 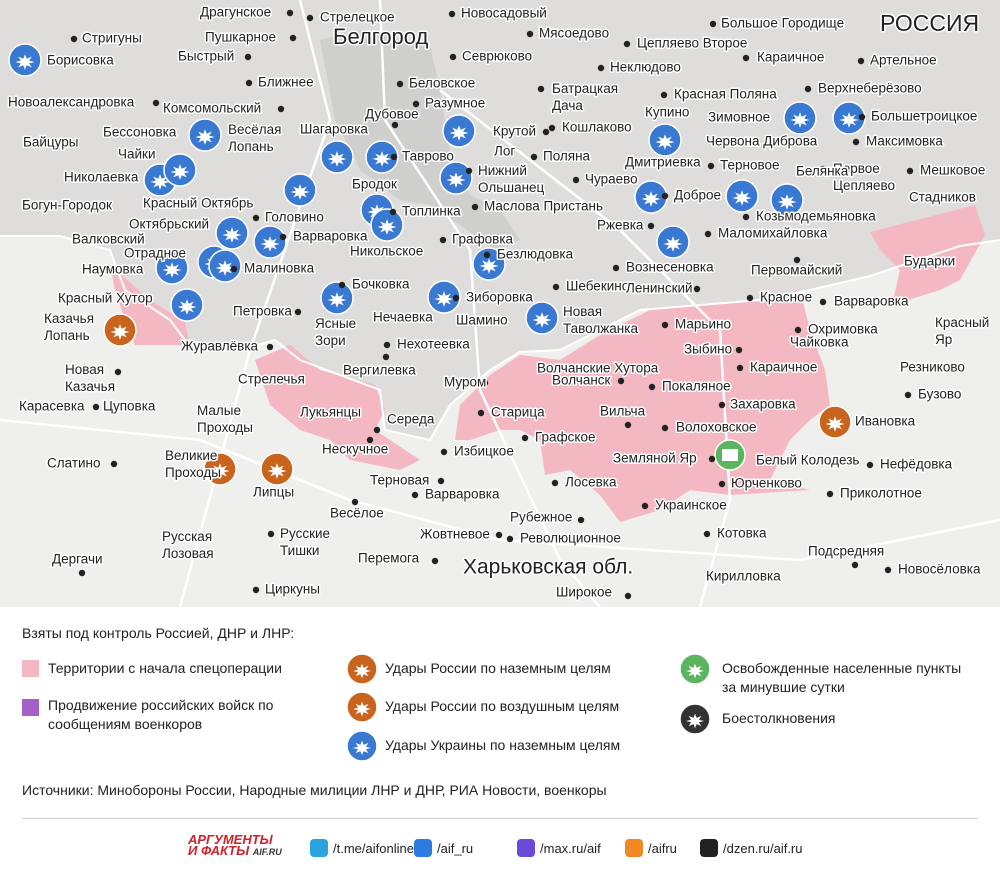 What do you see at coordinates (235, 845) in the screenshot?
I see `logo: АРГУМЕНТЫ И ФАКТЫ AIF.RU` at bounding box center [235, 845].